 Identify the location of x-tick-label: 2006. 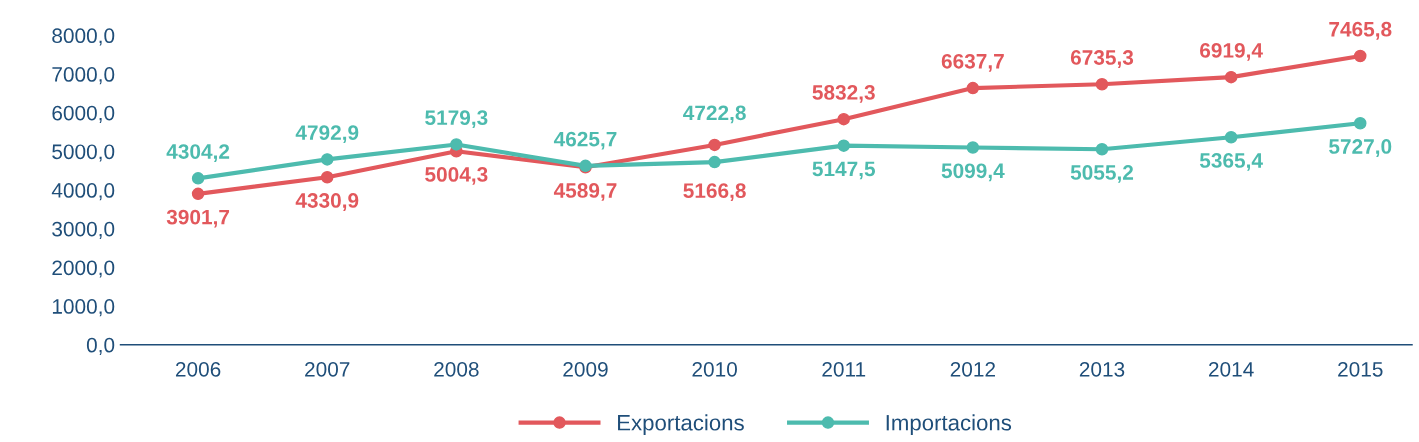
(198, 369).